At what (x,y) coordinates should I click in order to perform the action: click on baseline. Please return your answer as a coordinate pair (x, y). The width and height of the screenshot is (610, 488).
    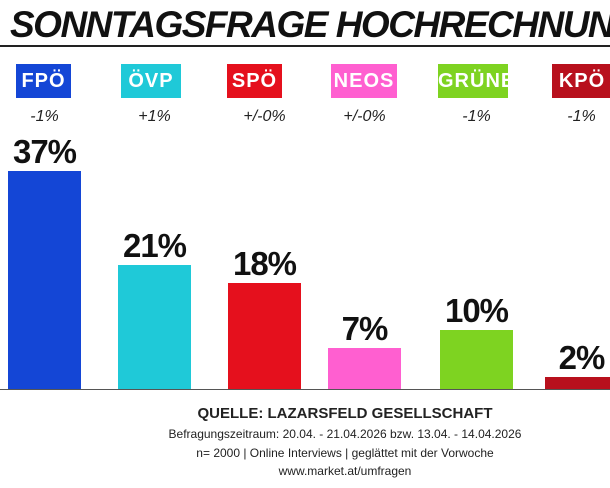
    Looking at the image, I should click on (305, 389).